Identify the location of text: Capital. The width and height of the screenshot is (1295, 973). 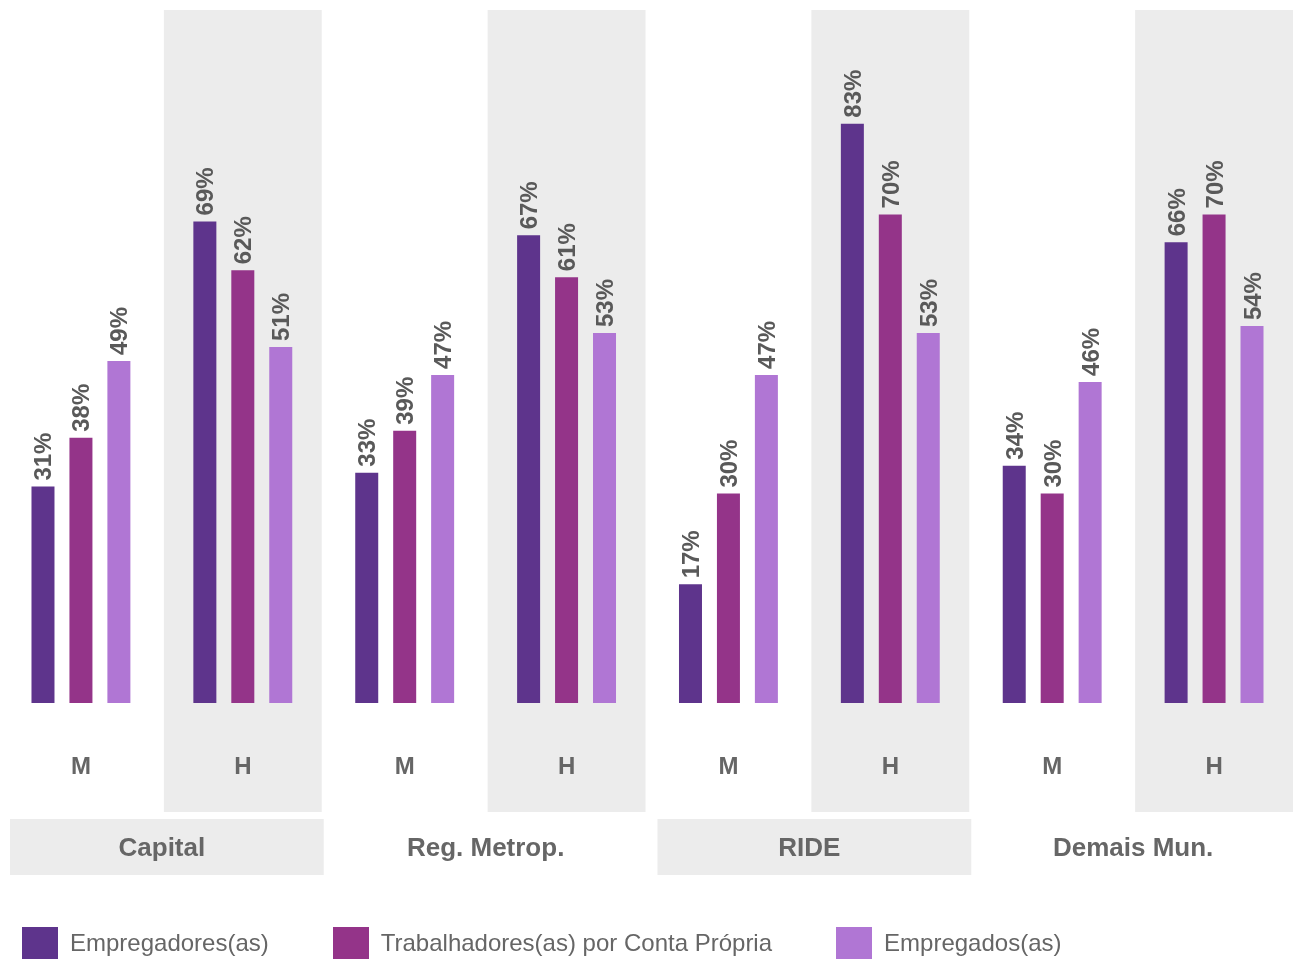
(162, 847).